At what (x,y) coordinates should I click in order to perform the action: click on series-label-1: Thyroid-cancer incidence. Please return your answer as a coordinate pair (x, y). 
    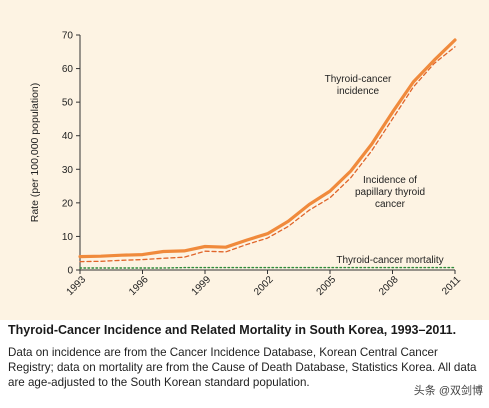
    Looking at the image, I should click on (358, 85).